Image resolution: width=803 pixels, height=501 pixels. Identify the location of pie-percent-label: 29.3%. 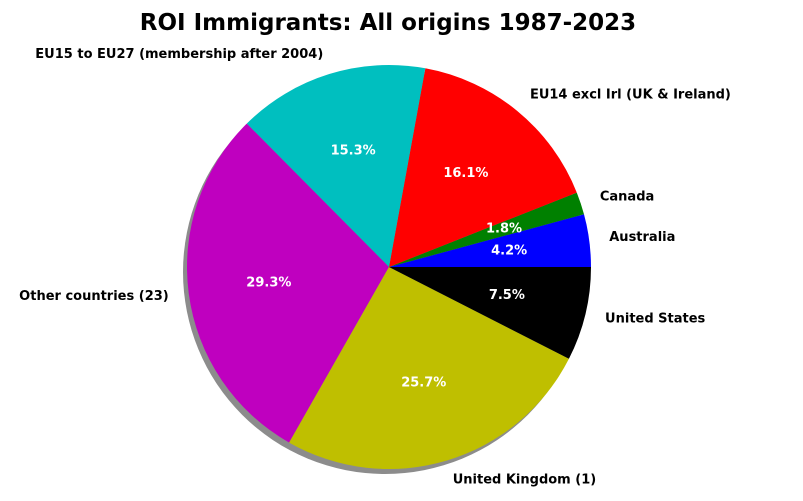
(268, 282).